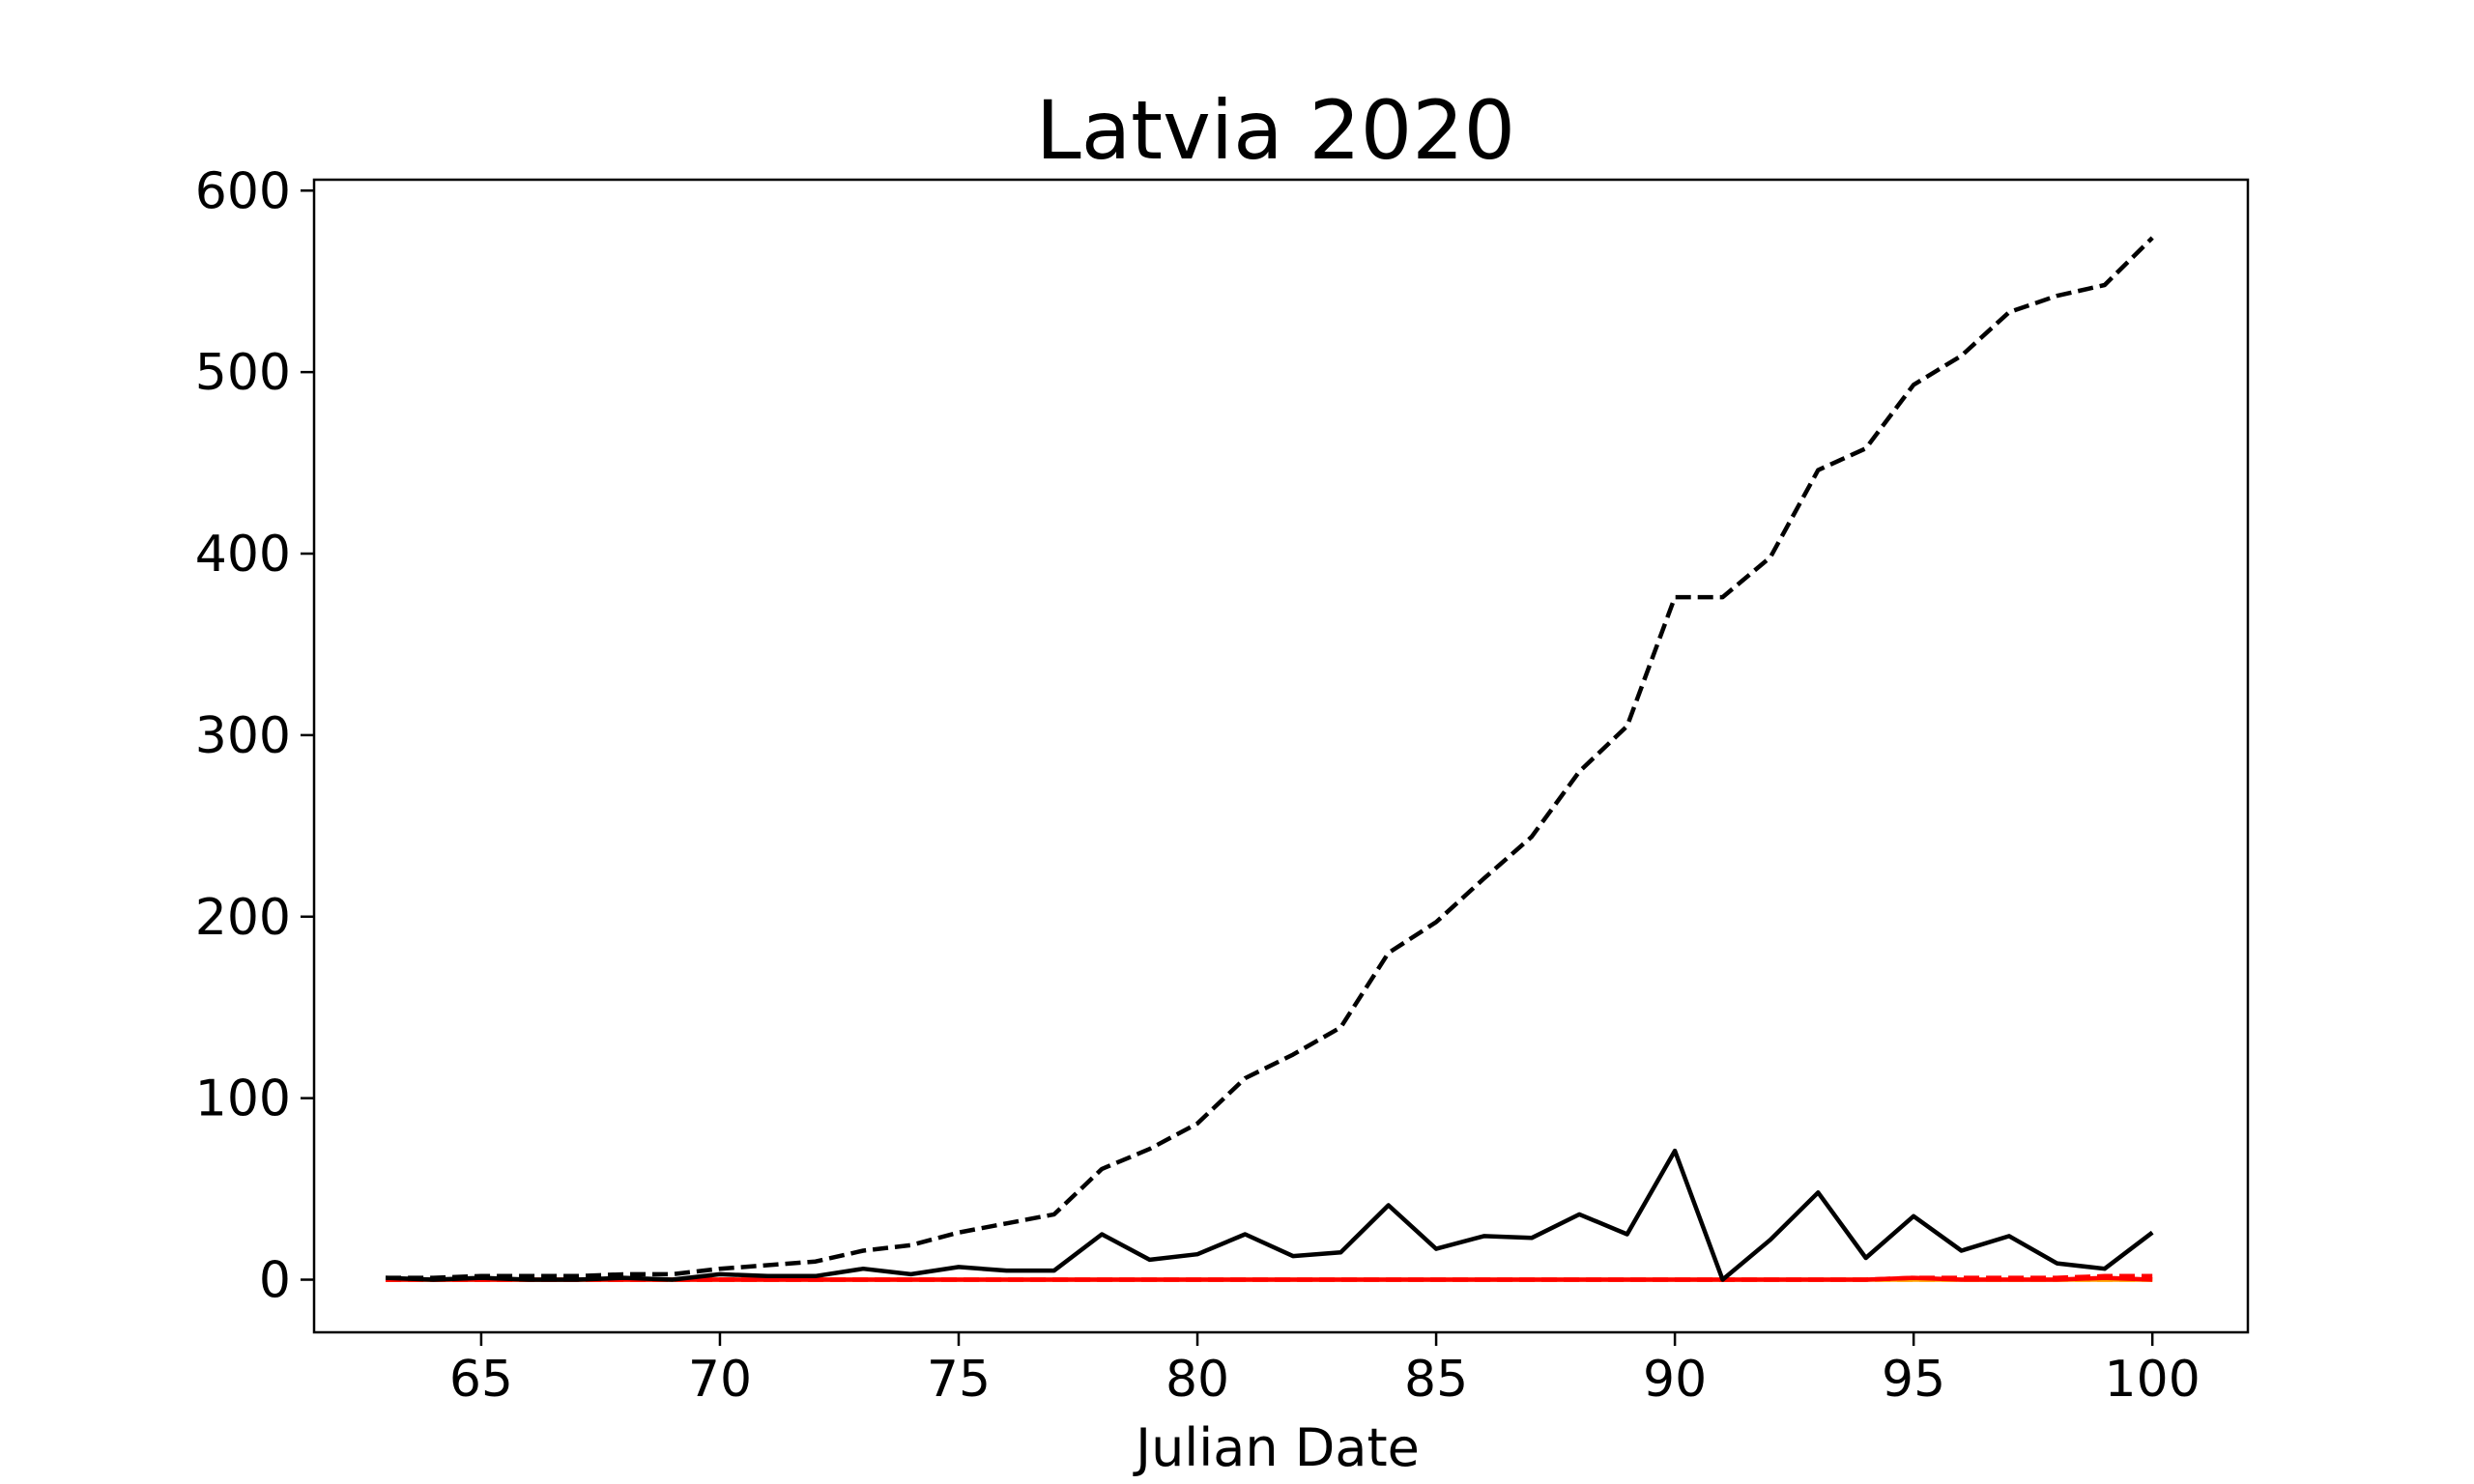 The width and height of the screenshot is (2474, 1484). Describe the element at coordinates (243, 736) in the screenshot. I see `y-tick-label: 300` at that location.